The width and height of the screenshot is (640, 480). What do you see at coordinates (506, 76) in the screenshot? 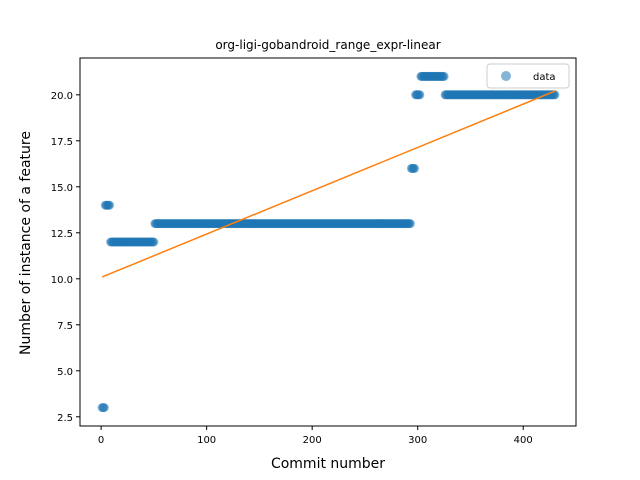
I see `legend-marker-data` at bounding box center [506, 76].